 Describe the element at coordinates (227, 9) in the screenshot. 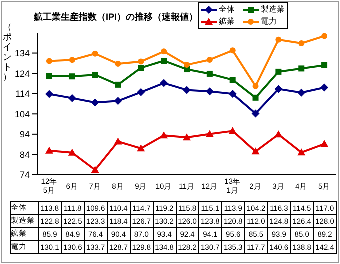

I see `legend-label: 全体` at that location.